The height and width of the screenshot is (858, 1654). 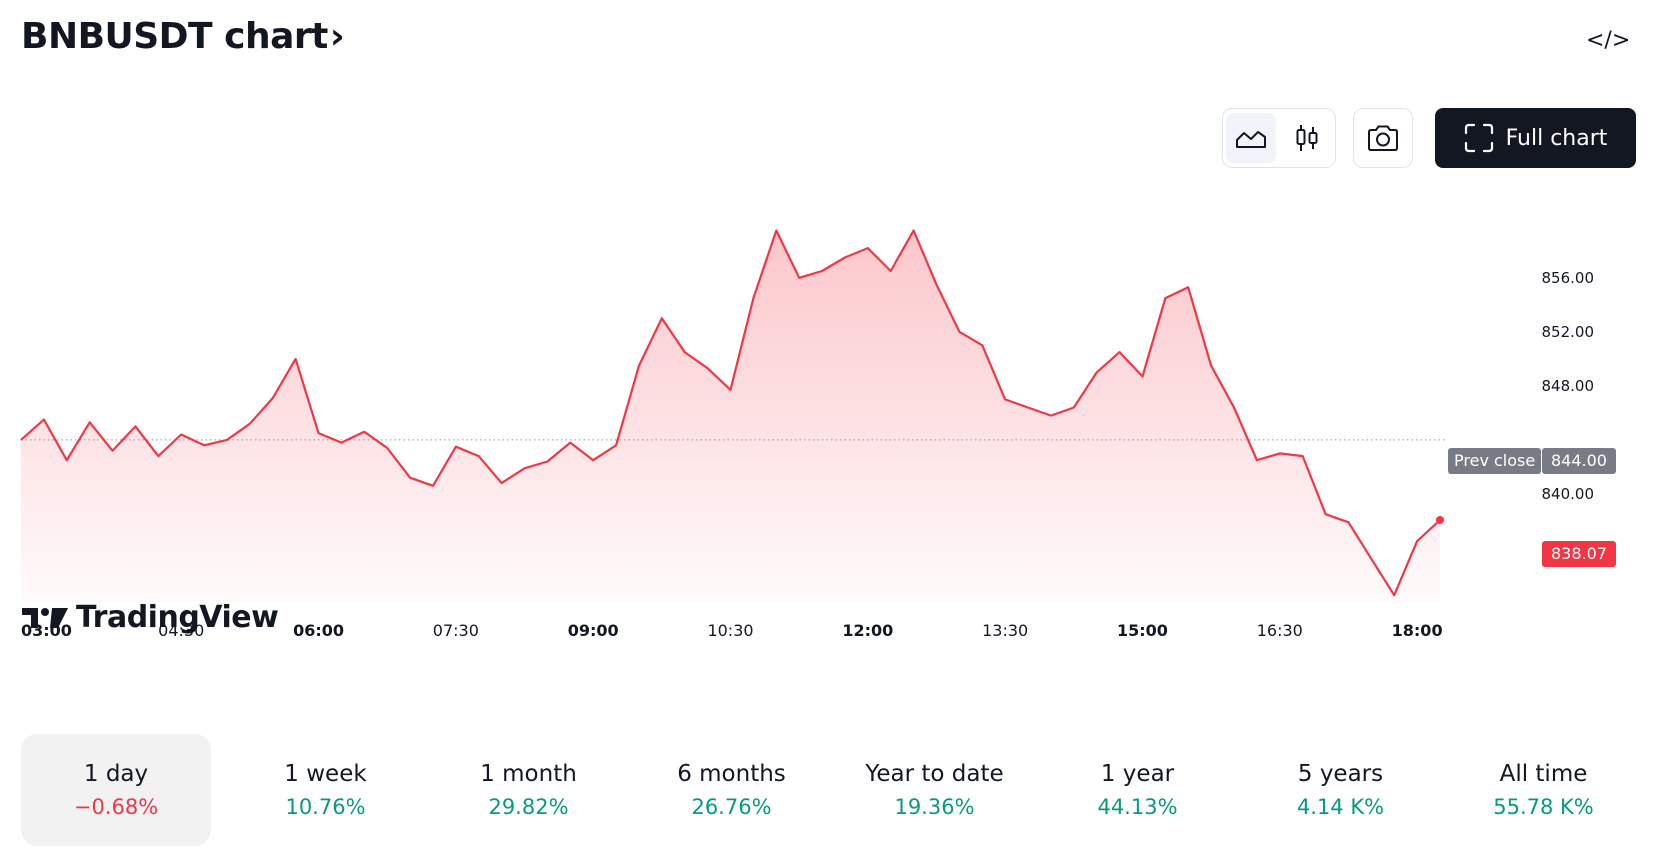 What do you see at coordinates (1142, 630) in the screenshot?
I see `x-tick-label: 15:00` at bounding box center [1142, 630].